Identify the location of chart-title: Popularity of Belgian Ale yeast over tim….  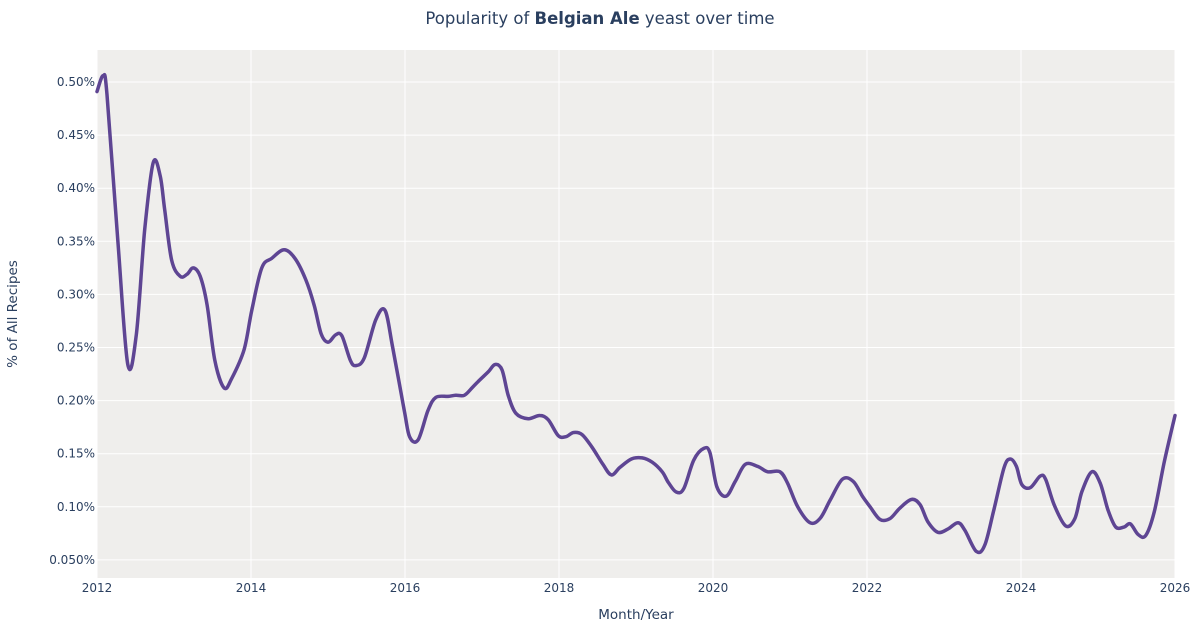
(600, 18).